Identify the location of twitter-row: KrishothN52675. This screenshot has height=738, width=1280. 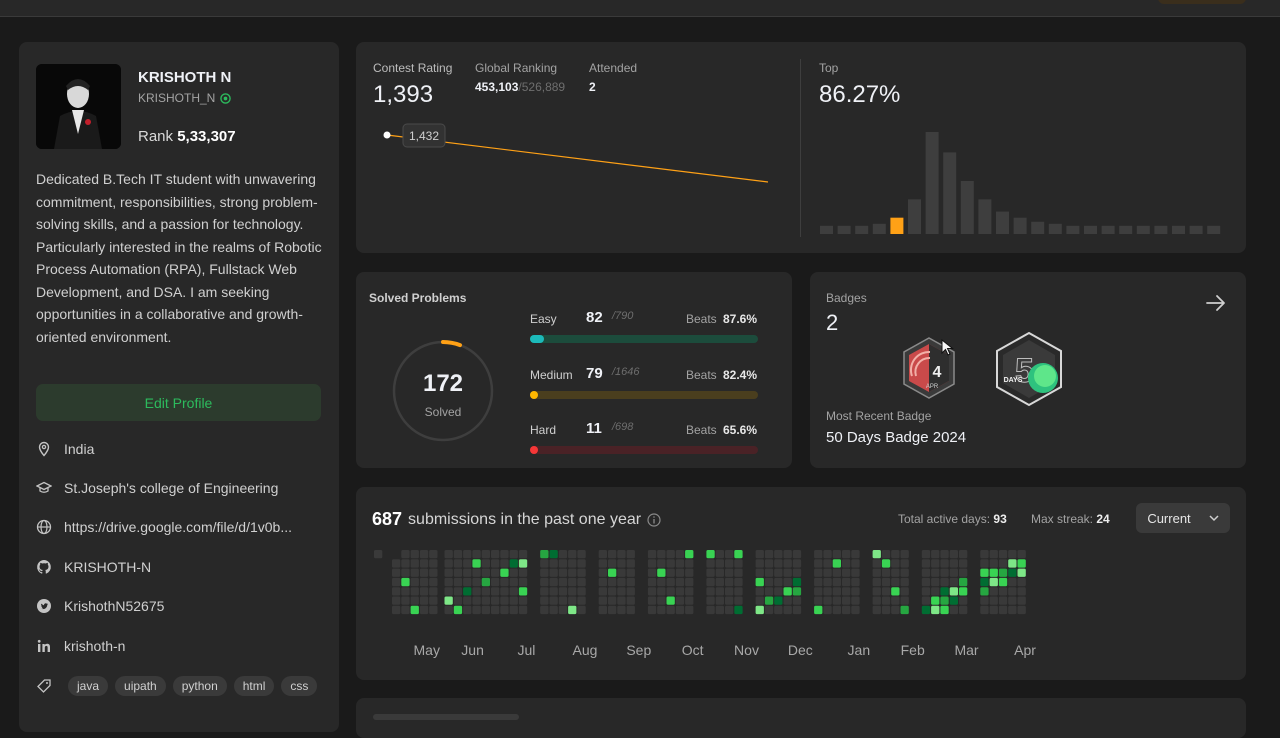
(100, 606).